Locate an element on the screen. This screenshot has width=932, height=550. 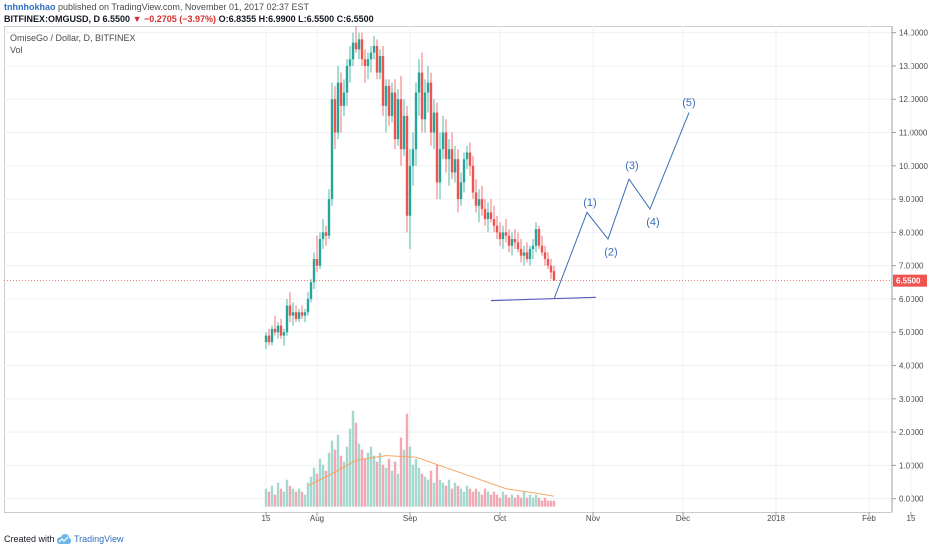
author-link: tnhnhokhao is located at coordinates (30, 7).